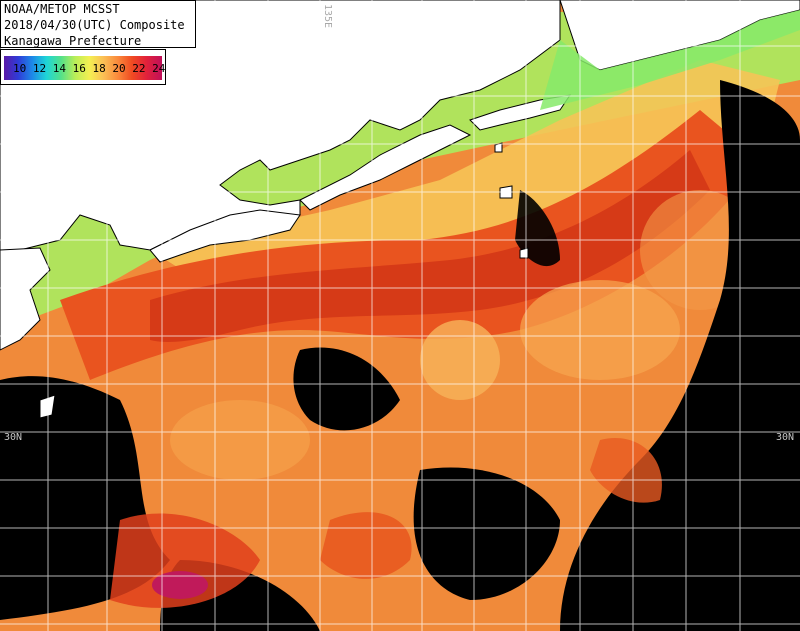 The image size is (800, 631). Describe the element at coordinates (327, 16) in the screenshot. I see `longitude-label-top: 135E` at that location.